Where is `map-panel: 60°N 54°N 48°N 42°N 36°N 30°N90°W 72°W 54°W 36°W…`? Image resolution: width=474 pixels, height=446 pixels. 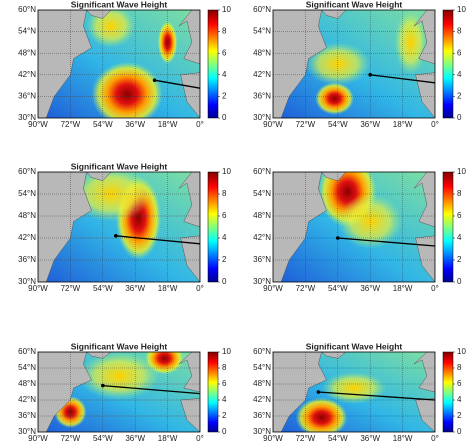 map-panel: 60°N 54°N 48°N 42°N 36°N 30°N90°W 72°W 54°W 36°W… is located at coordinates (359, 230).